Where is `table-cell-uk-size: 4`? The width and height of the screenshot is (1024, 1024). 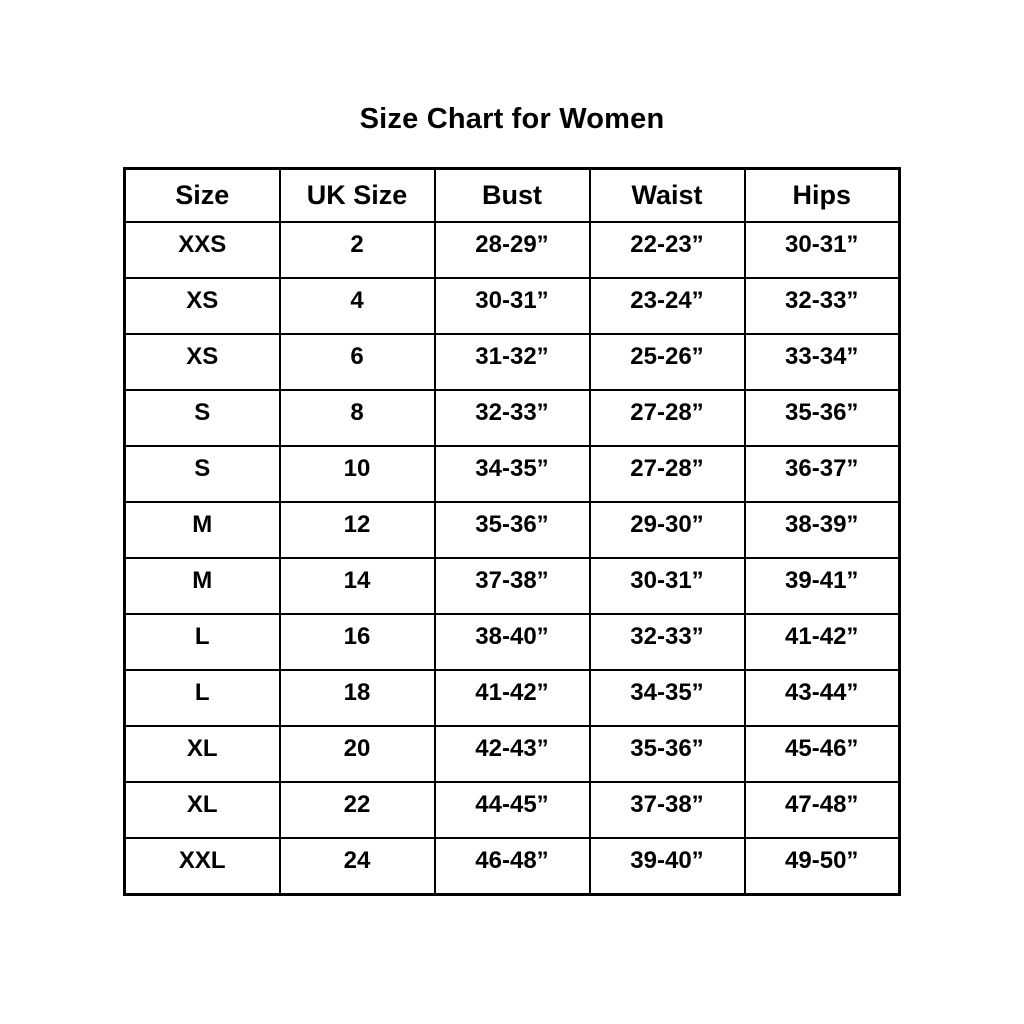
table-cell-uk-size: 4 is located at coordinates (357, 306).